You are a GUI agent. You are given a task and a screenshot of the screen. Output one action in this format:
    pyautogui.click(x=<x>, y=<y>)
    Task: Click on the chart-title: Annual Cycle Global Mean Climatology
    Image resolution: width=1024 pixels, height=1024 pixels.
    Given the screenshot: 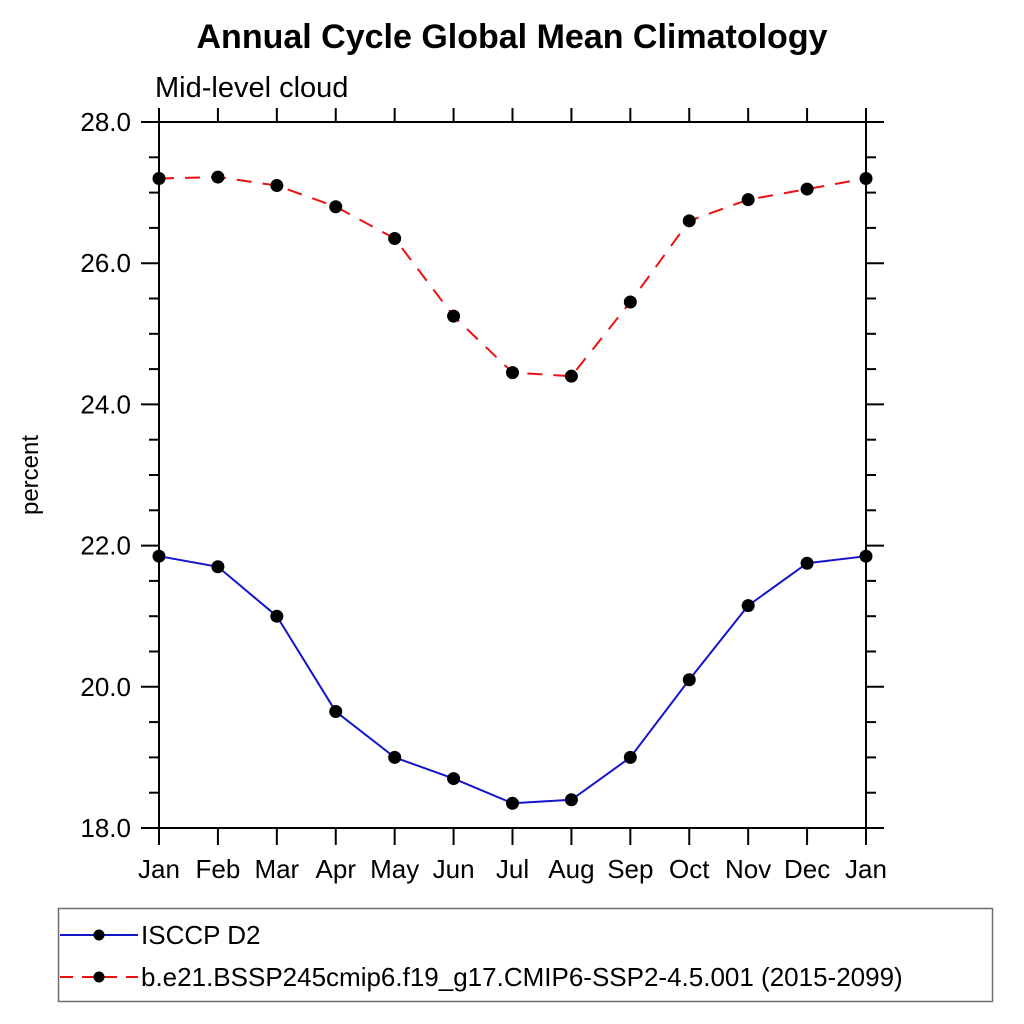 What is the action you would take?
    pyautogui.click(x=512, y=37)
    